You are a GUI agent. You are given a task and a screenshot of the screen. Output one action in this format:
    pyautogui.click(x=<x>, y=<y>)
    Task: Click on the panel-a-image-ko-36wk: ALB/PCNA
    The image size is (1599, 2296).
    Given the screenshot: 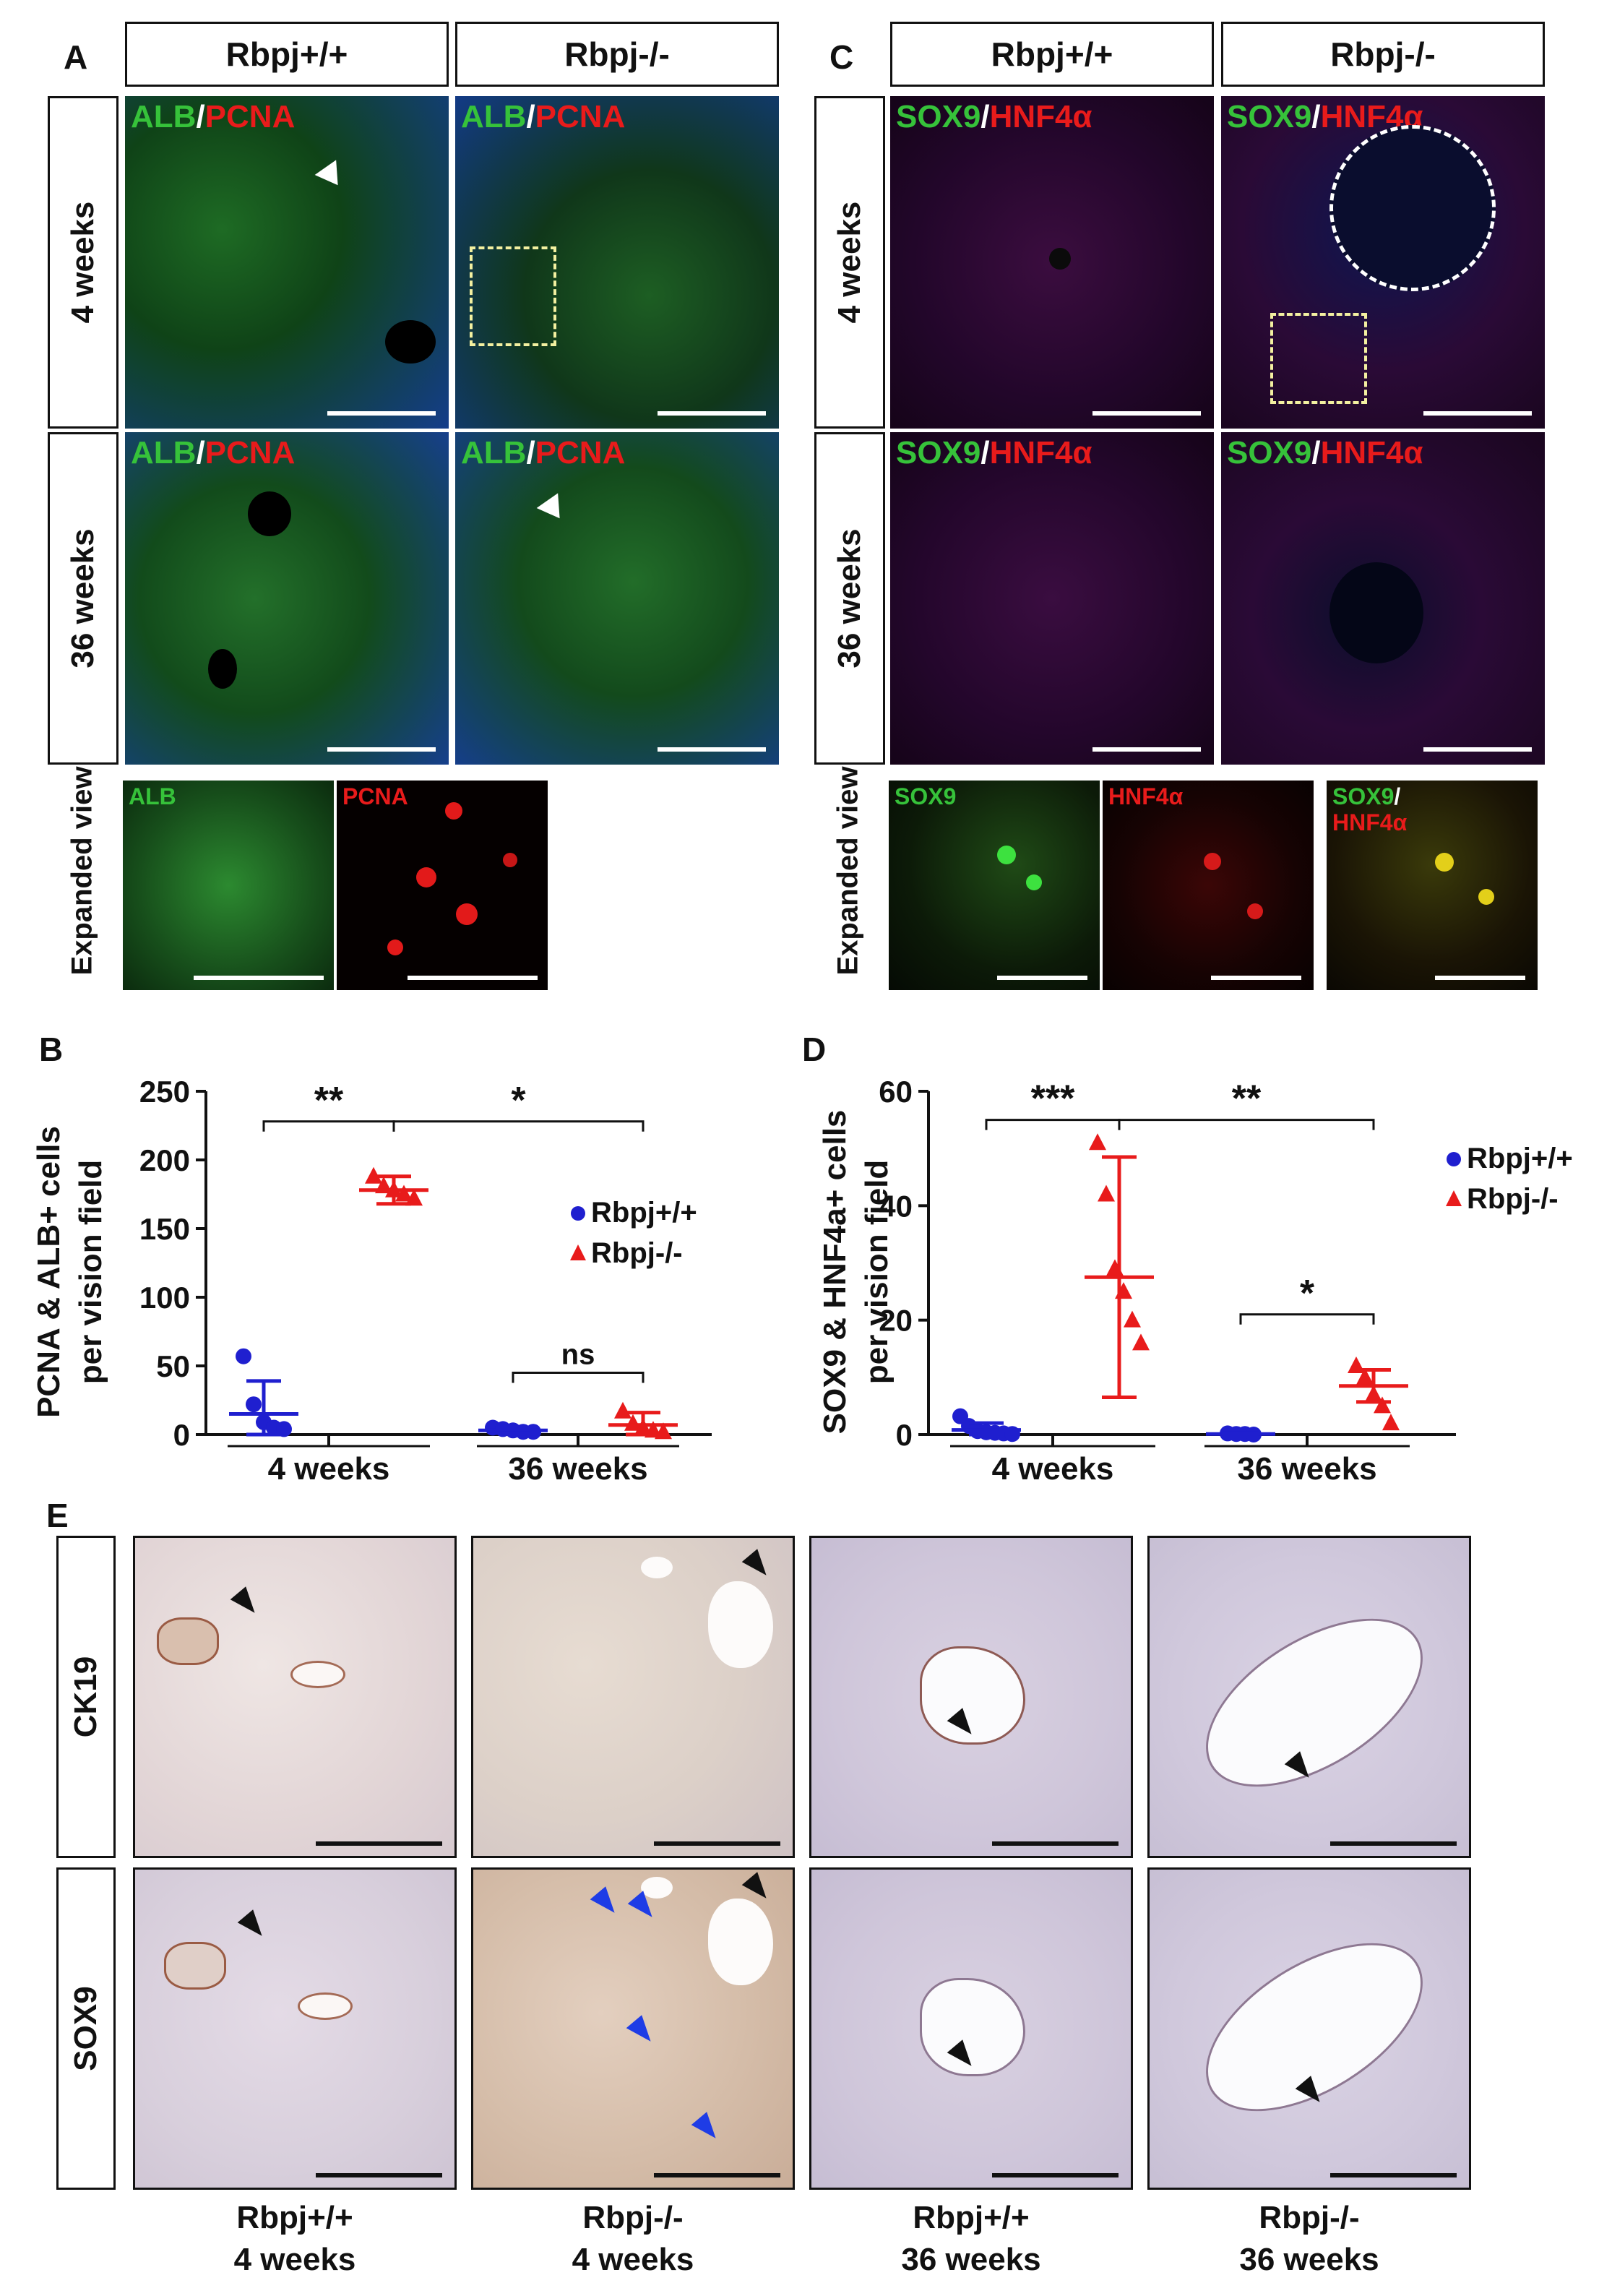 What is the action you would take?
    pyautogui.click(x=617, y=598)
    